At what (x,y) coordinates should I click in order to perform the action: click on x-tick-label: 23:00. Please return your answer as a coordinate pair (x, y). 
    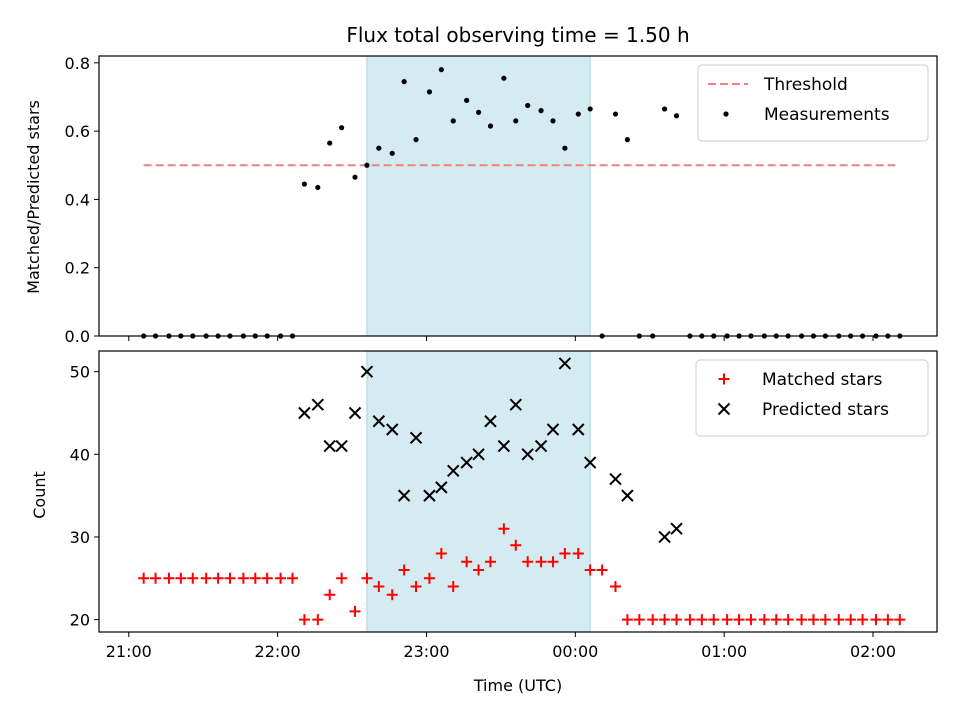
    Looking at the image, I should click on (426, 651).